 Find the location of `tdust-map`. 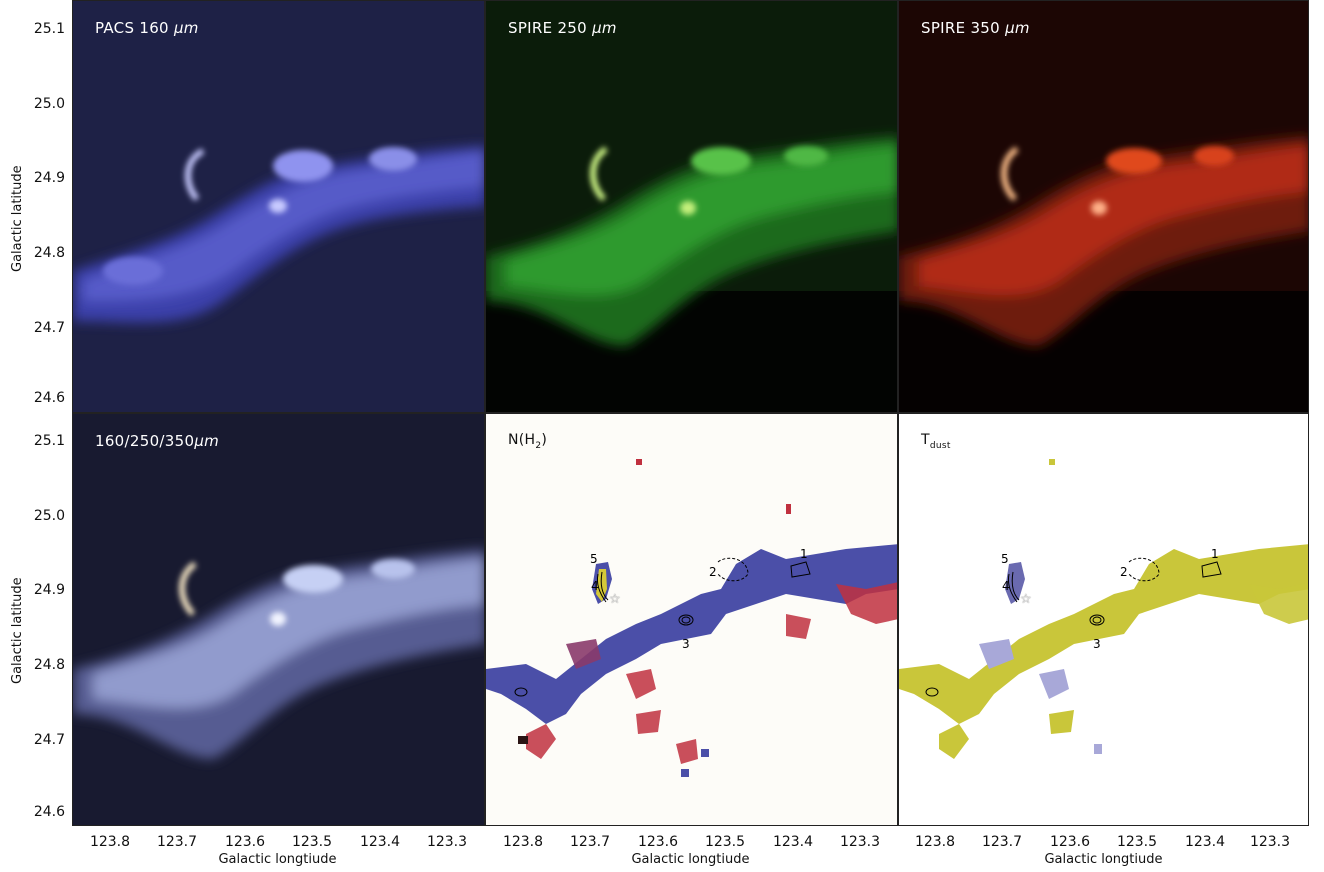

tdust-map is located at coordinates (1103, 619).